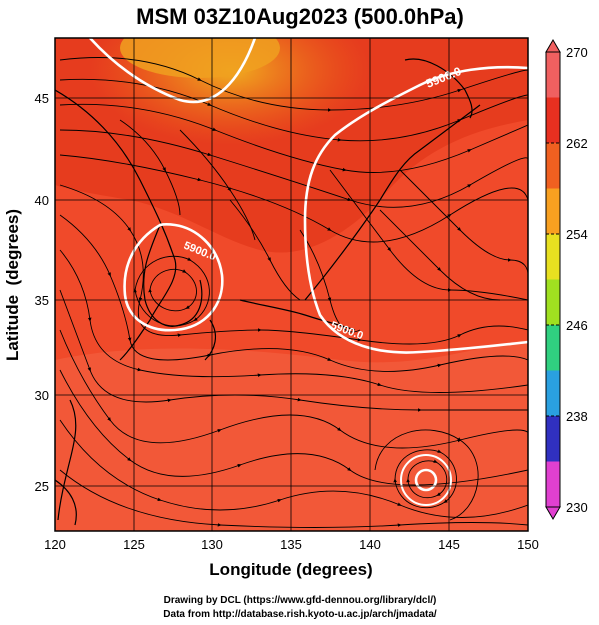 The height and width of the screenshot is (625, 599). Describe the element at coordinates (577, 416) in the screenshot. I see `colorbar-tick-label: 238` at that location.